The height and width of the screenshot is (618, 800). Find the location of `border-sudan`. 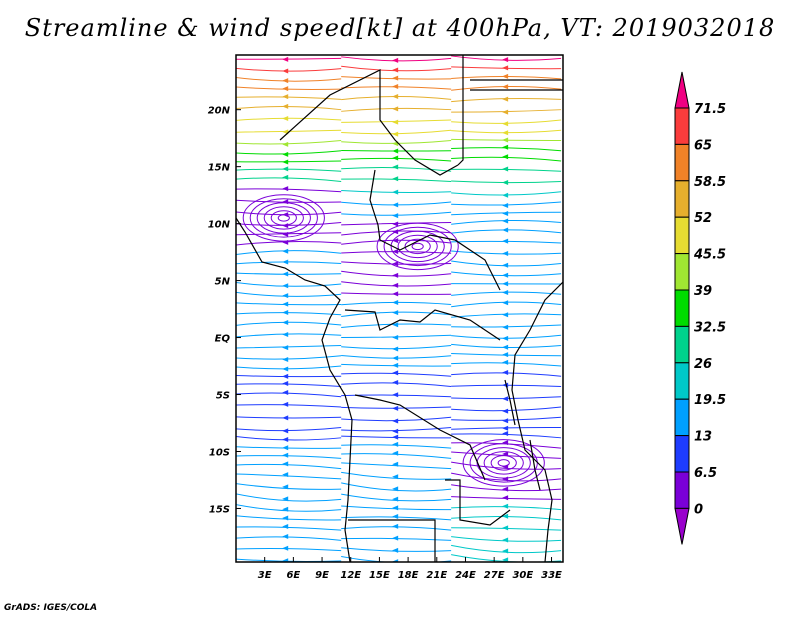

border-sudan is located at coordinates (516, 85).